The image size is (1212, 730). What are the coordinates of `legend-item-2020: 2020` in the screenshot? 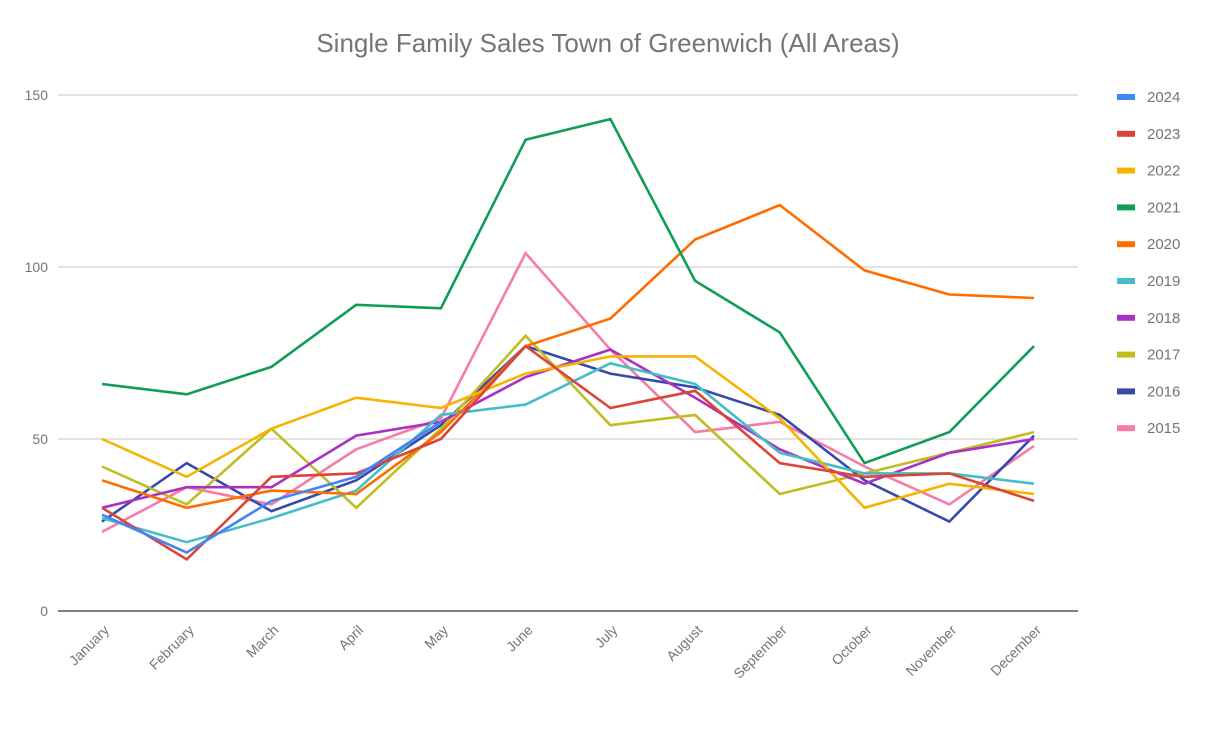 It's located at (1148, 244).